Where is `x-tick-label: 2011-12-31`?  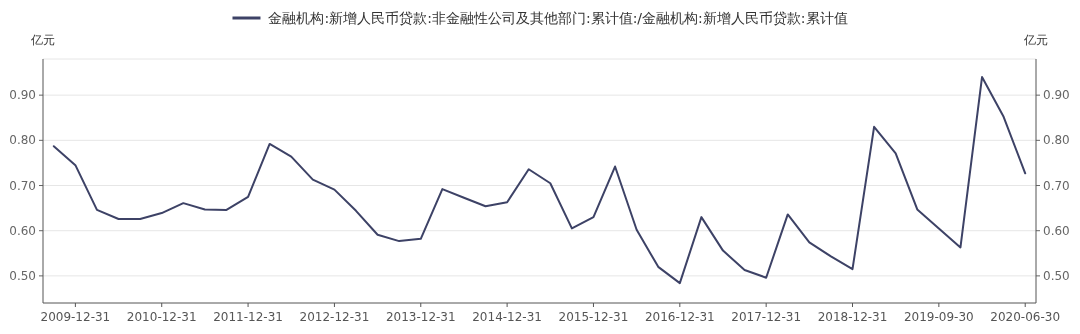
x-tick-label: 2011-12-31 is located at coordinates (248, 317).